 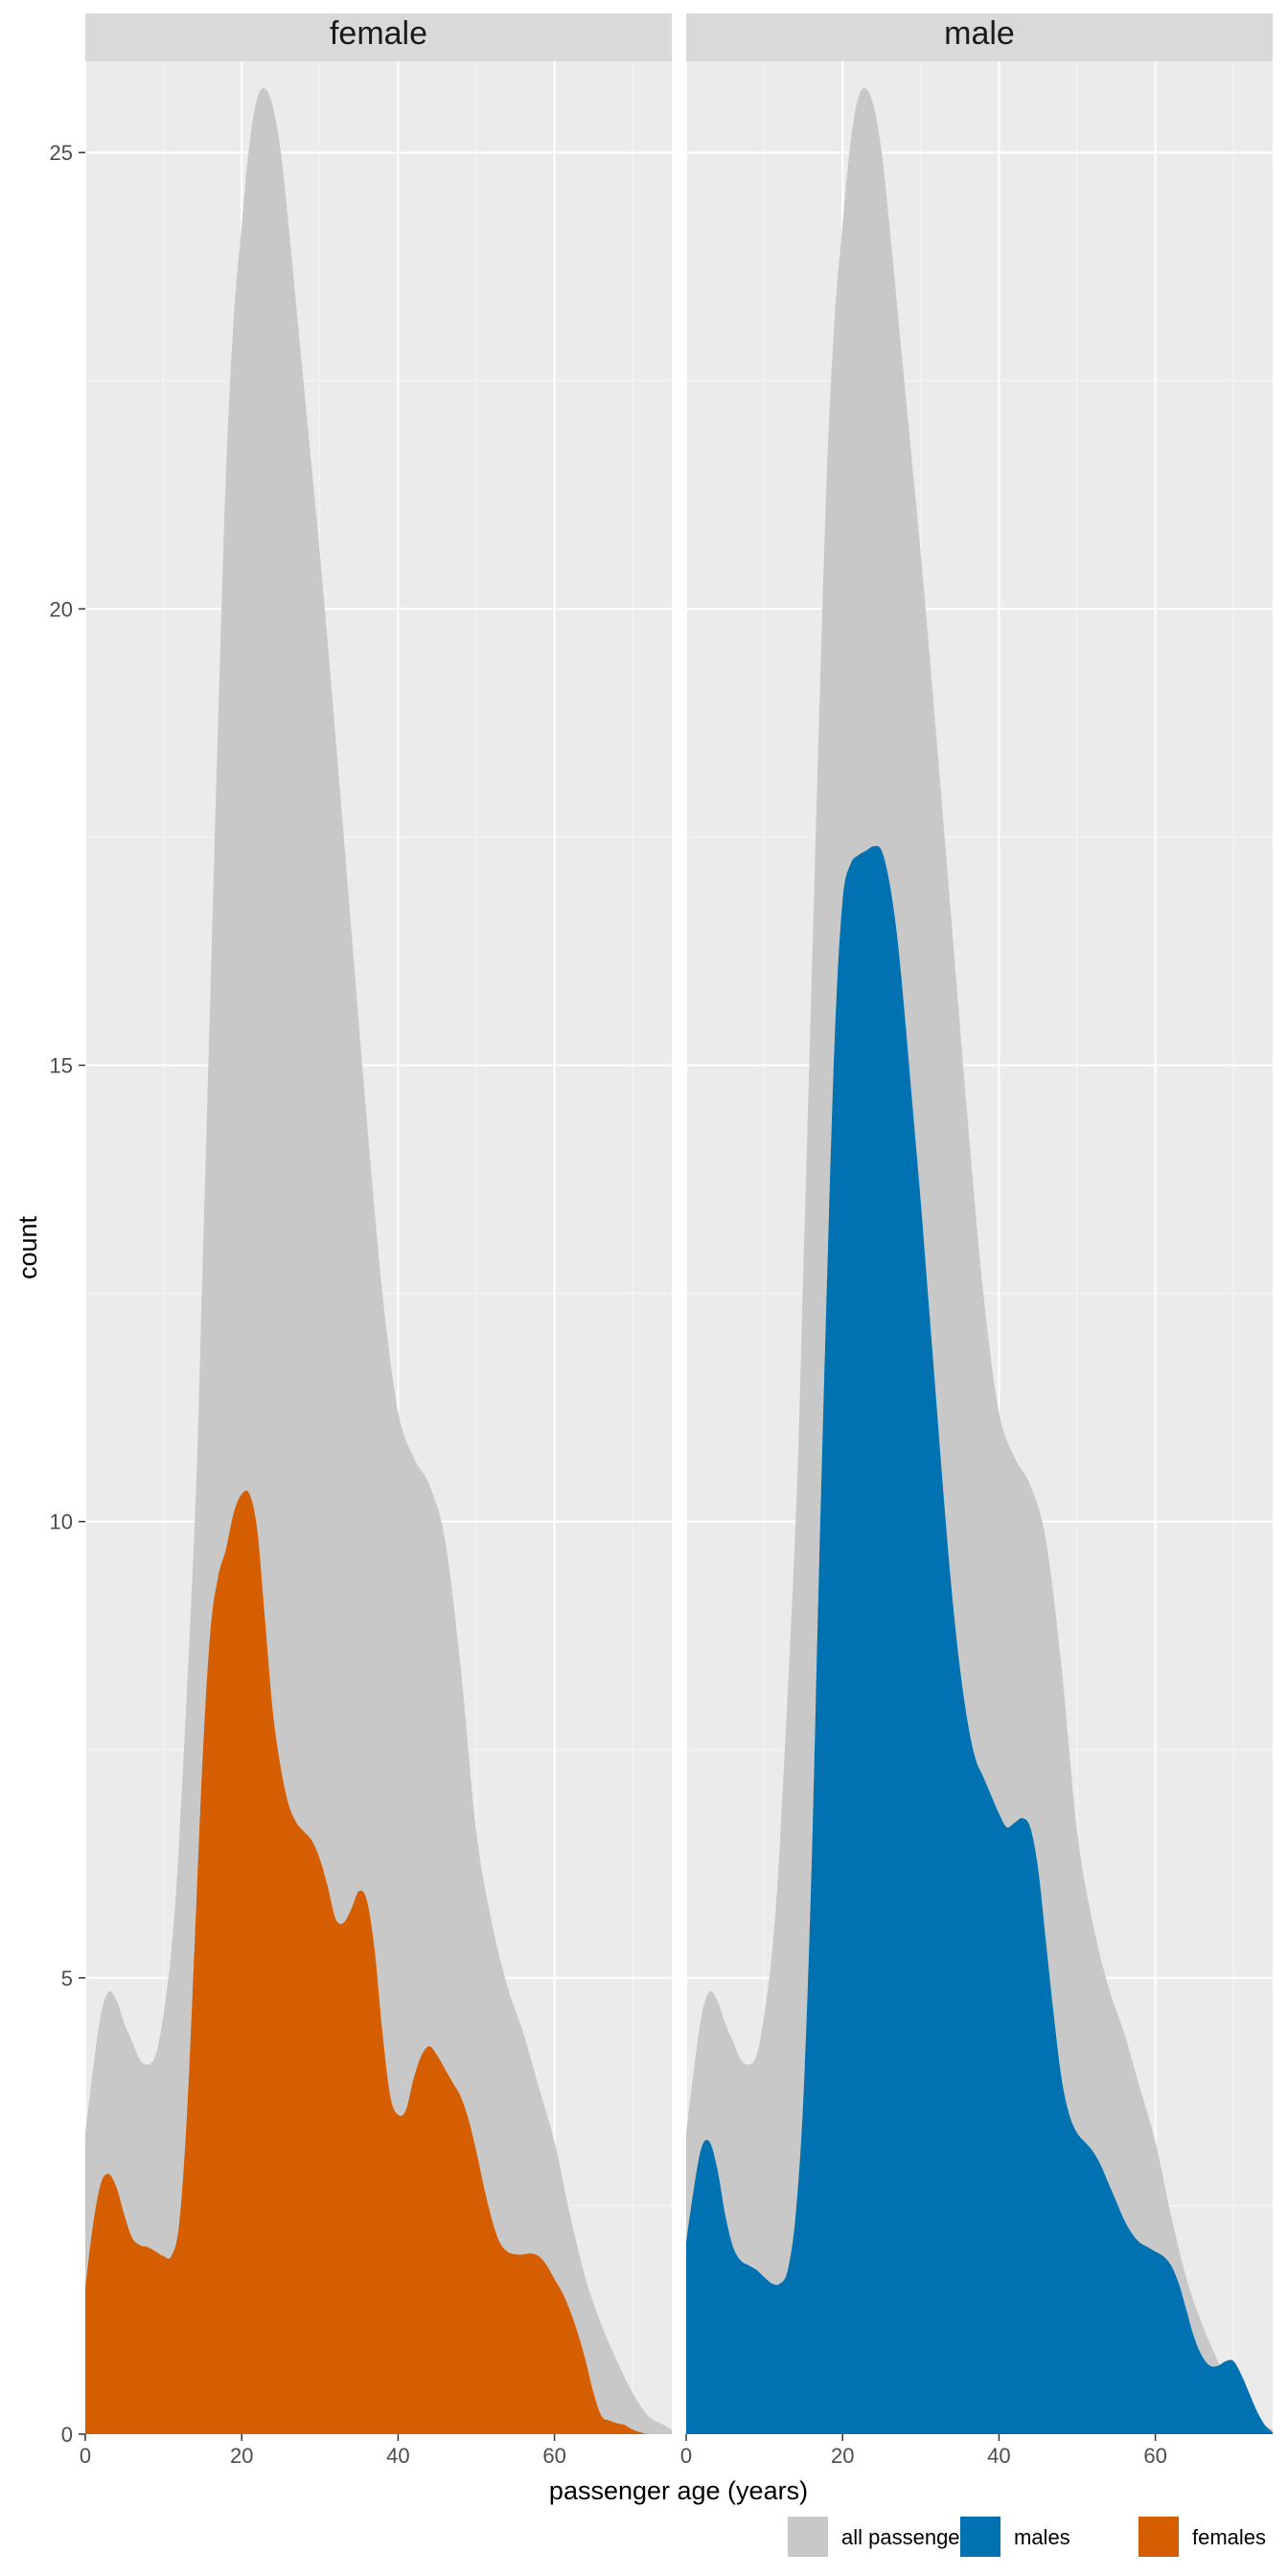 What do you see at coordinates (979, 34) in the screenshot?
I see `facet-male-strip-label: male` at bounding box center [979, 34].